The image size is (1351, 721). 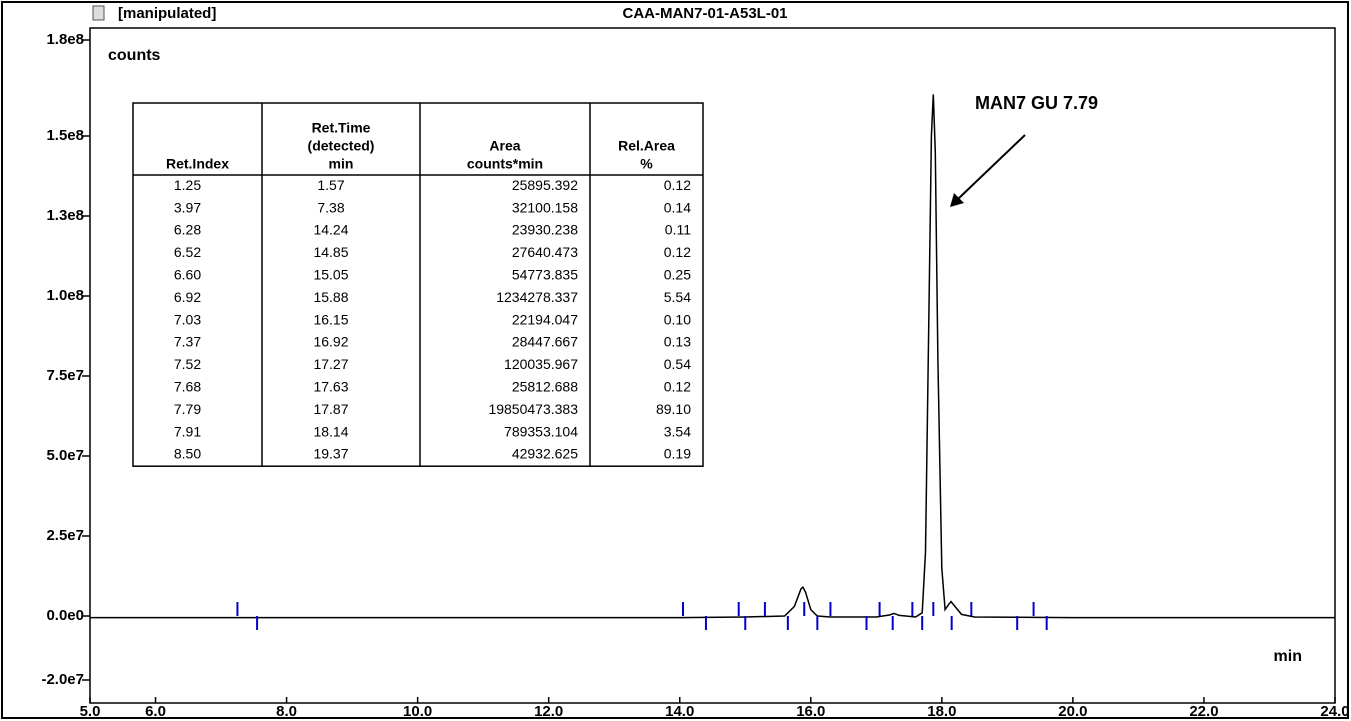 What do you see at coordinates (541, 364) in the screenshot?
I see `table-cell: 120035.967` at bounding box center [541, 364].